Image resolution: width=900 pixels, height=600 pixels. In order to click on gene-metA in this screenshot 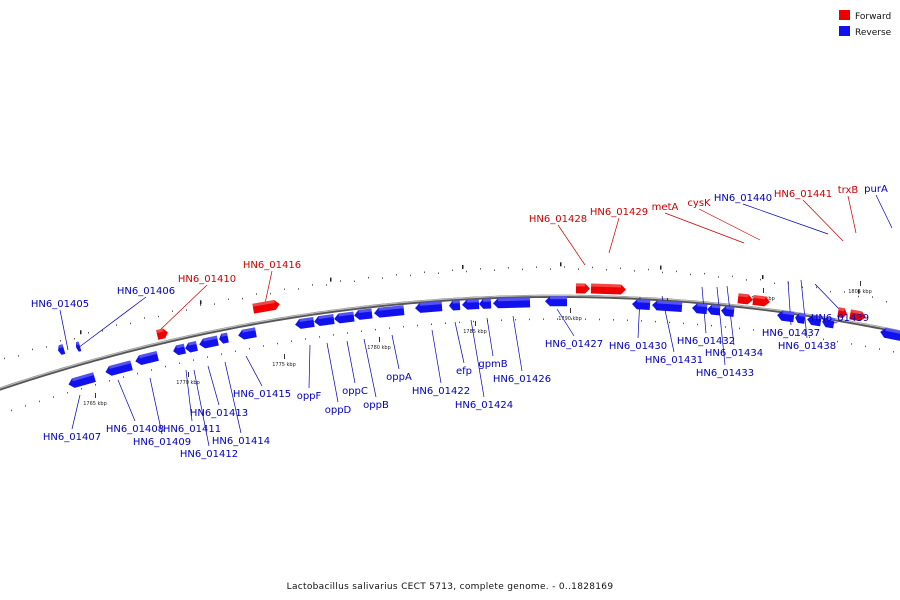, I will do `click(745, 299)`.